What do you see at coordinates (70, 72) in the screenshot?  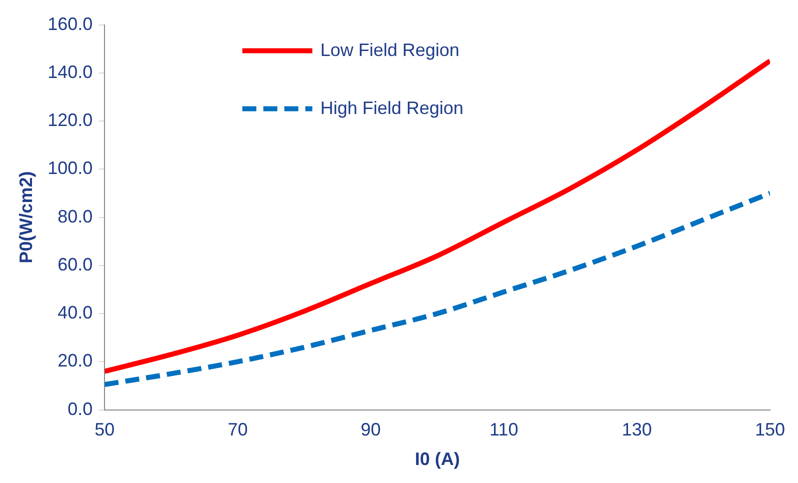 I see `y-tick-label: 140.0` at bounding box center [70, 72].